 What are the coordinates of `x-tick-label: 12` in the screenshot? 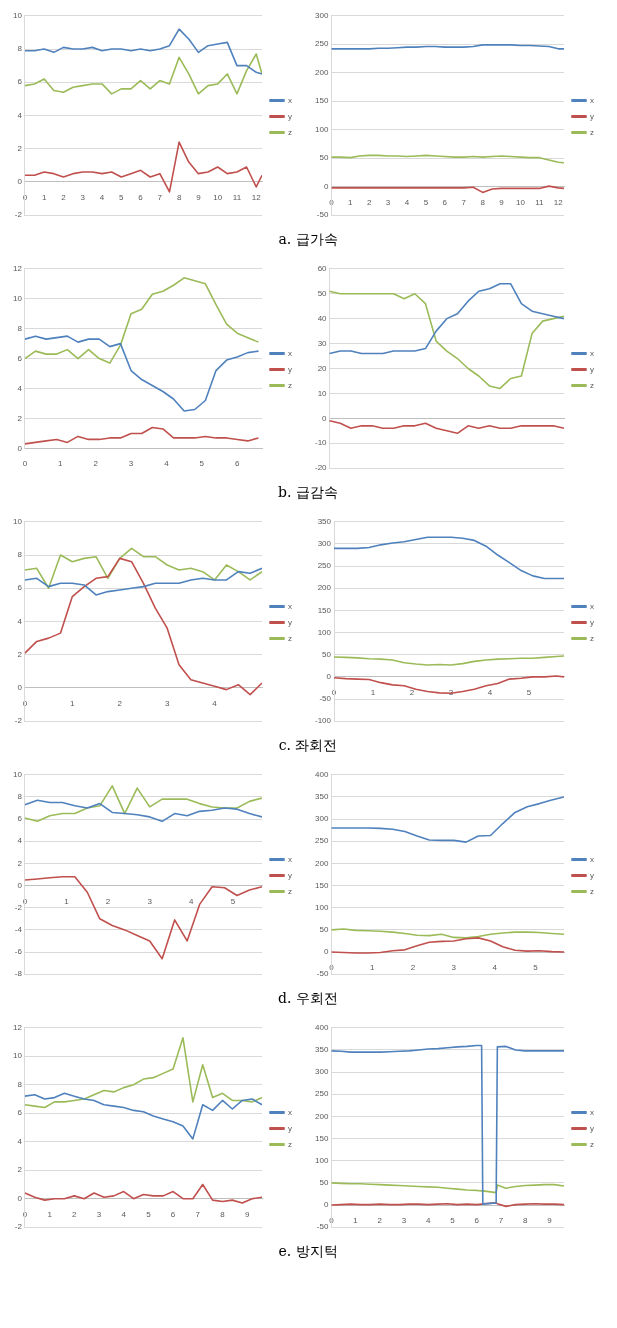 It's located at (558, 202).